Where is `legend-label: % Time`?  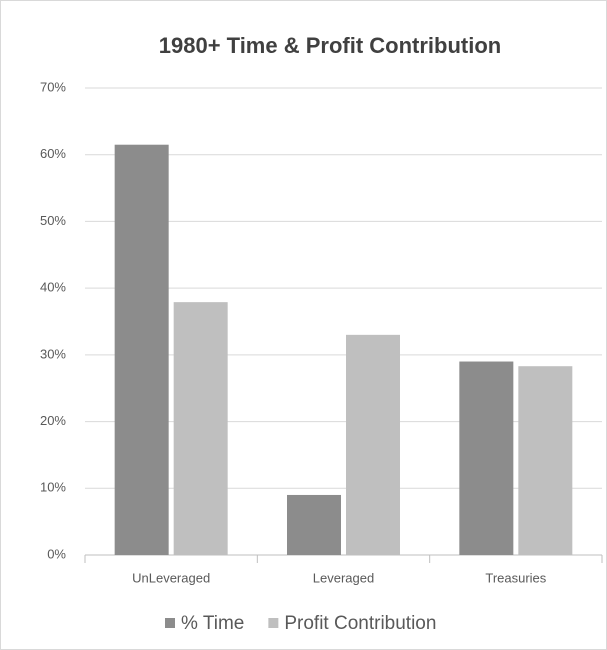
legend-label: % Time is located at coordinates (212, 623).